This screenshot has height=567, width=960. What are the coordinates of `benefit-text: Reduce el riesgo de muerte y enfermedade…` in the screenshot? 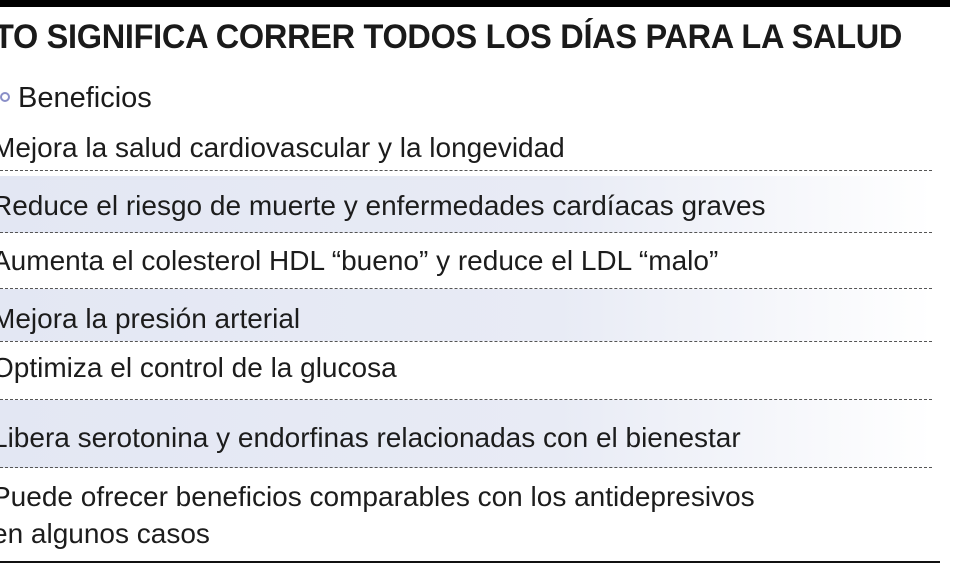 It's located at (383, 205).